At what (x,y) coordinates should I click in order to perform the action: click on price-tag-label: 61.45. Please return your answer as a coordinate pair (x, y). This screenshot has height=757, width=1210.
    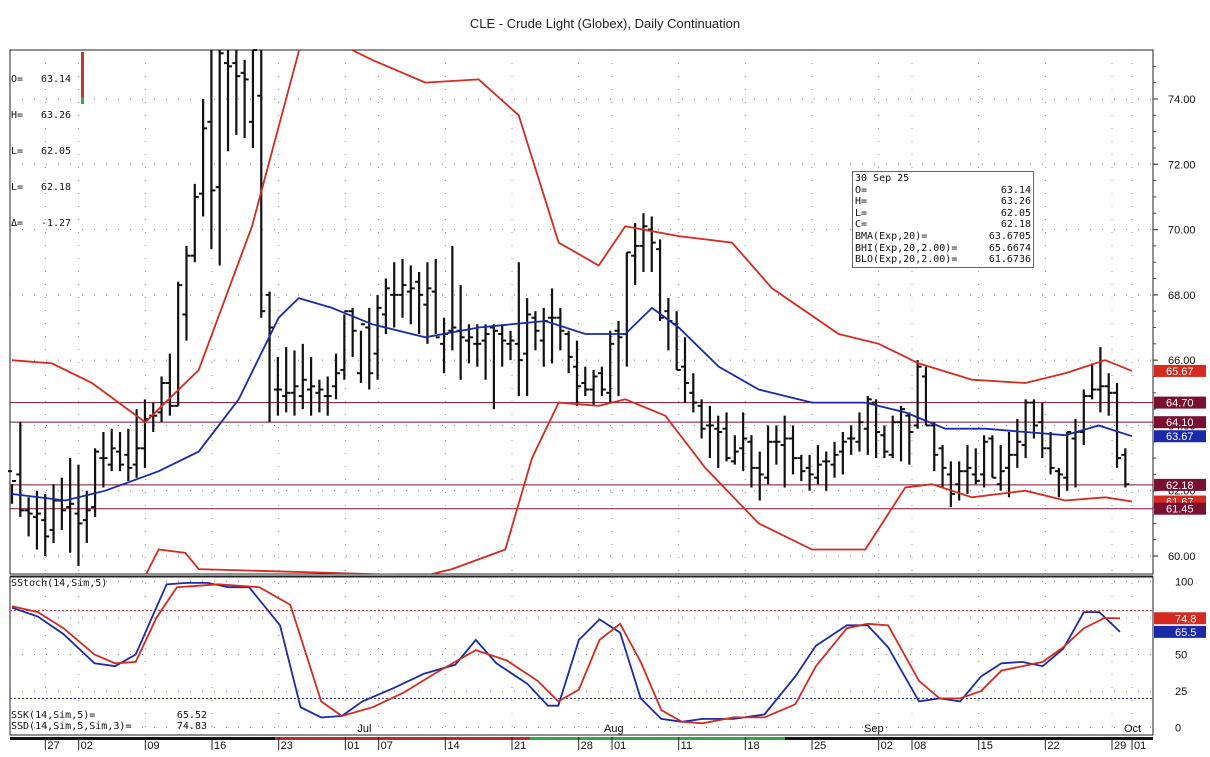
    Looking at the image, I should click on (1180, 510).